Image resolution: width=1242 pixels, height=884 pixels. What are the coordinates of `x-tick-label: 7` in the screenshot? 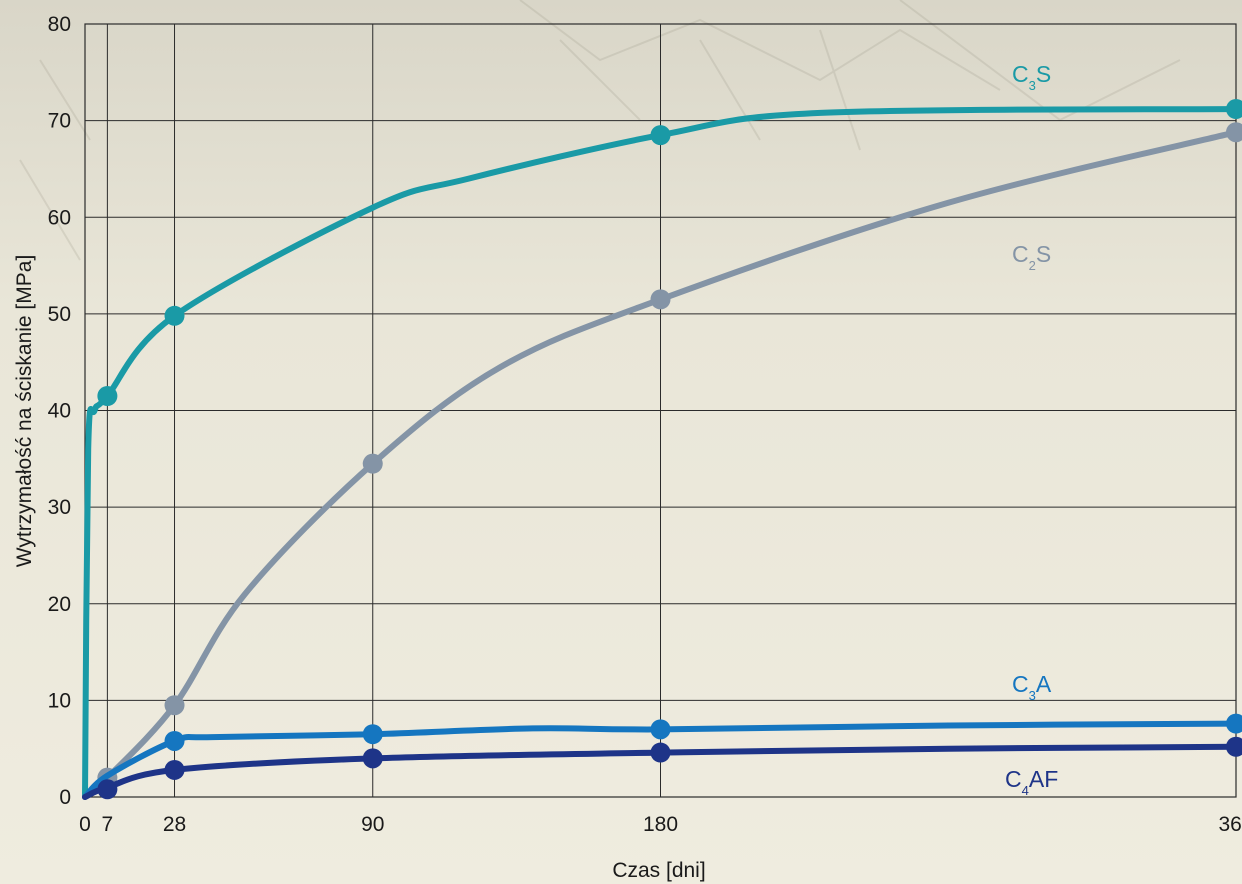 It's located at (108, 824).